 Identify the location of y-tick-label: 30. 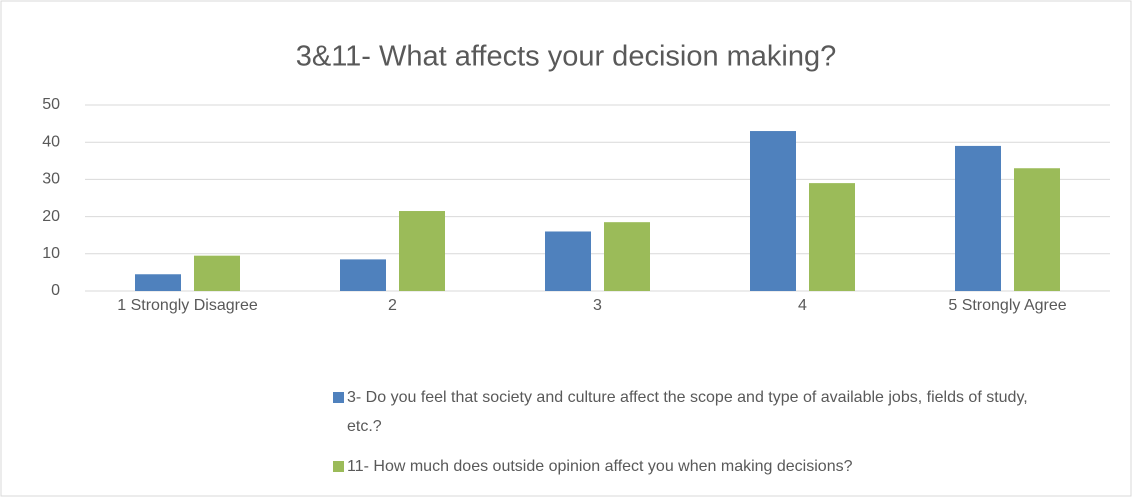
(51, 179).